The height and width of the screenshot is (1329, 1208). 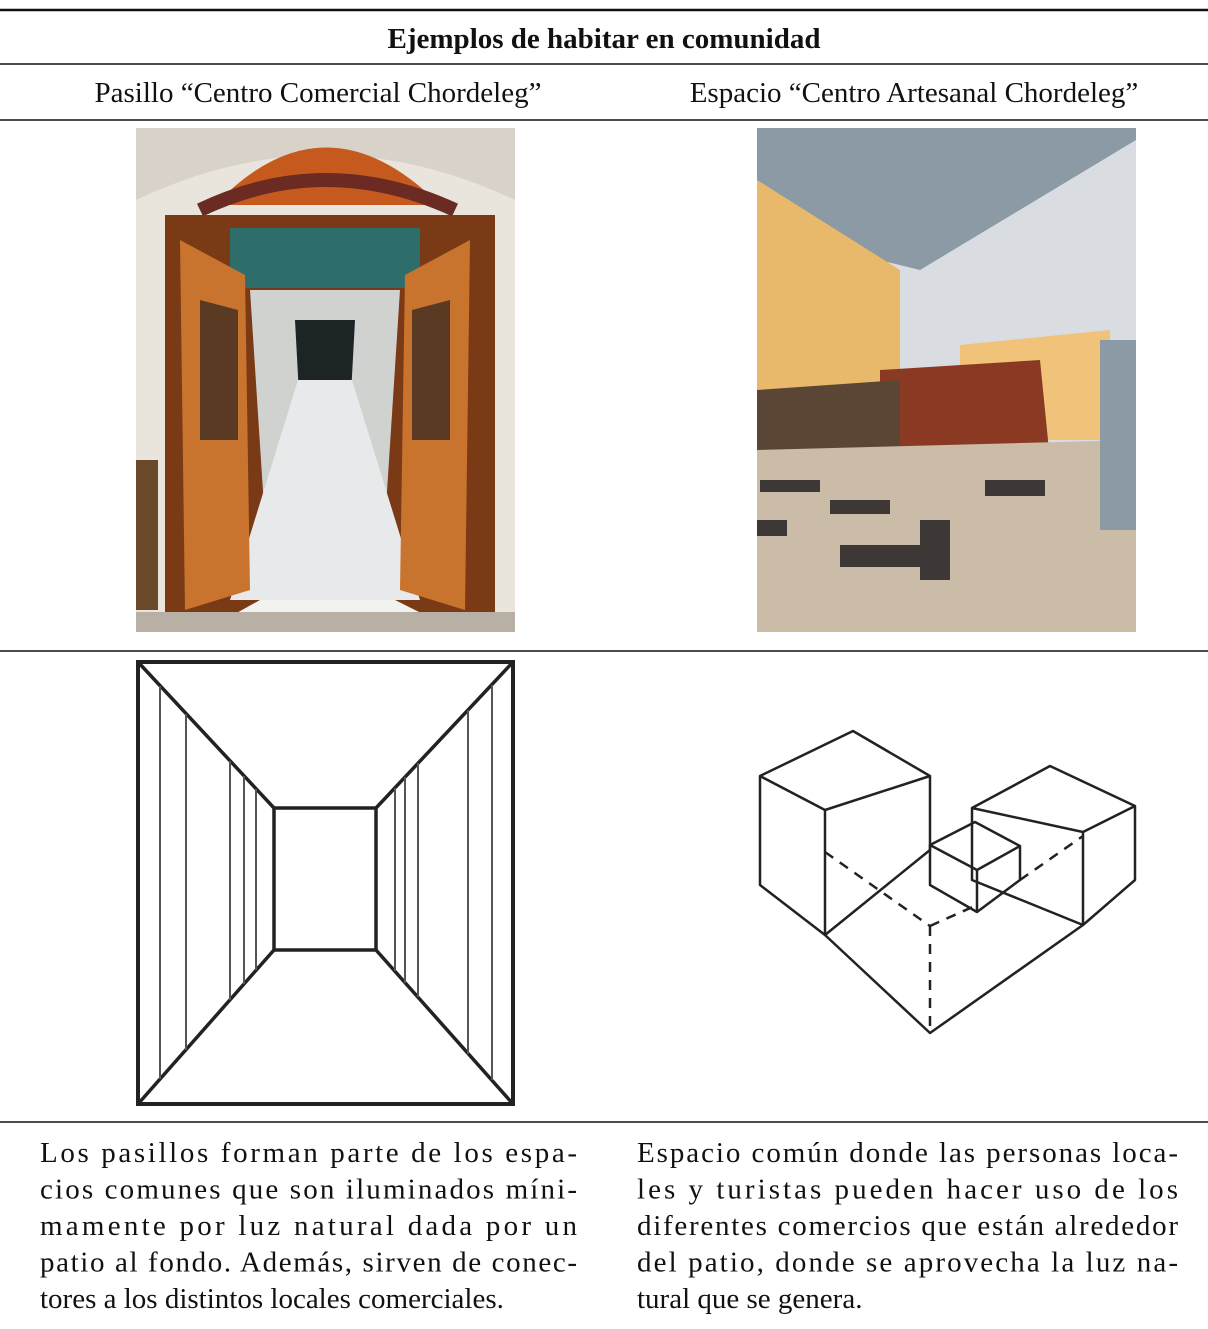 I want to click on description-line: les y turistas pueden hacer uso de los, so click(x=907, y=1190).